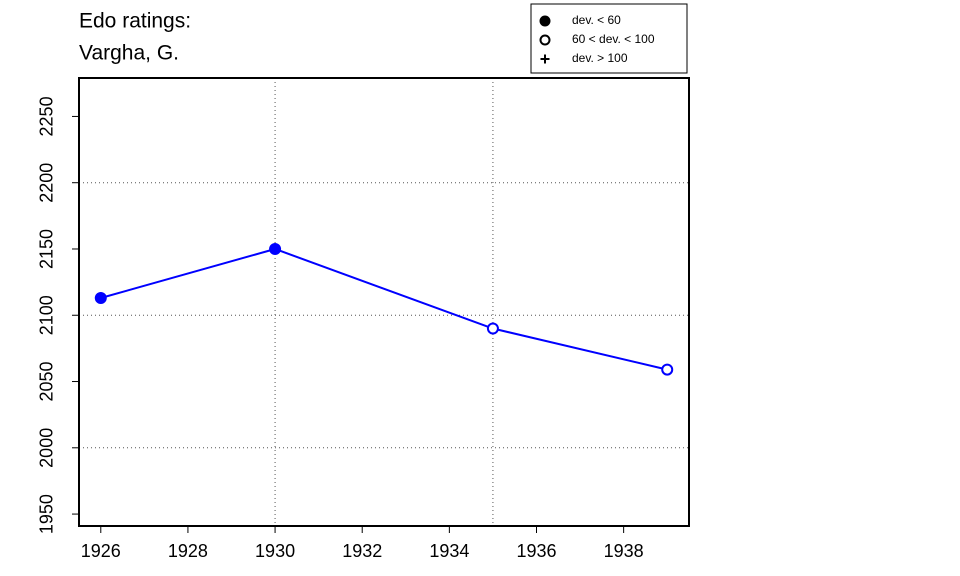 The height and width of the screenshot is (576, 960). What do you see at coordinates (47, 382) in the screenshot?
I see `y-tick-label: 2050` at bounding box center [47, 382].